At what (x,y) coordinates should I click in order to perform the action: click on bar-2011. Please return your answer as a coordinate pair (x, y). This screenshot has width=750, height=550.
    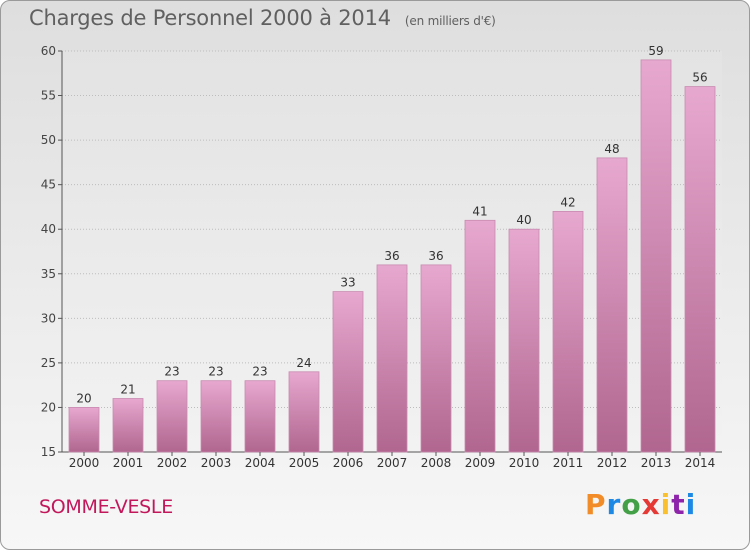
    Looking at the image, I should click on (568, 331).